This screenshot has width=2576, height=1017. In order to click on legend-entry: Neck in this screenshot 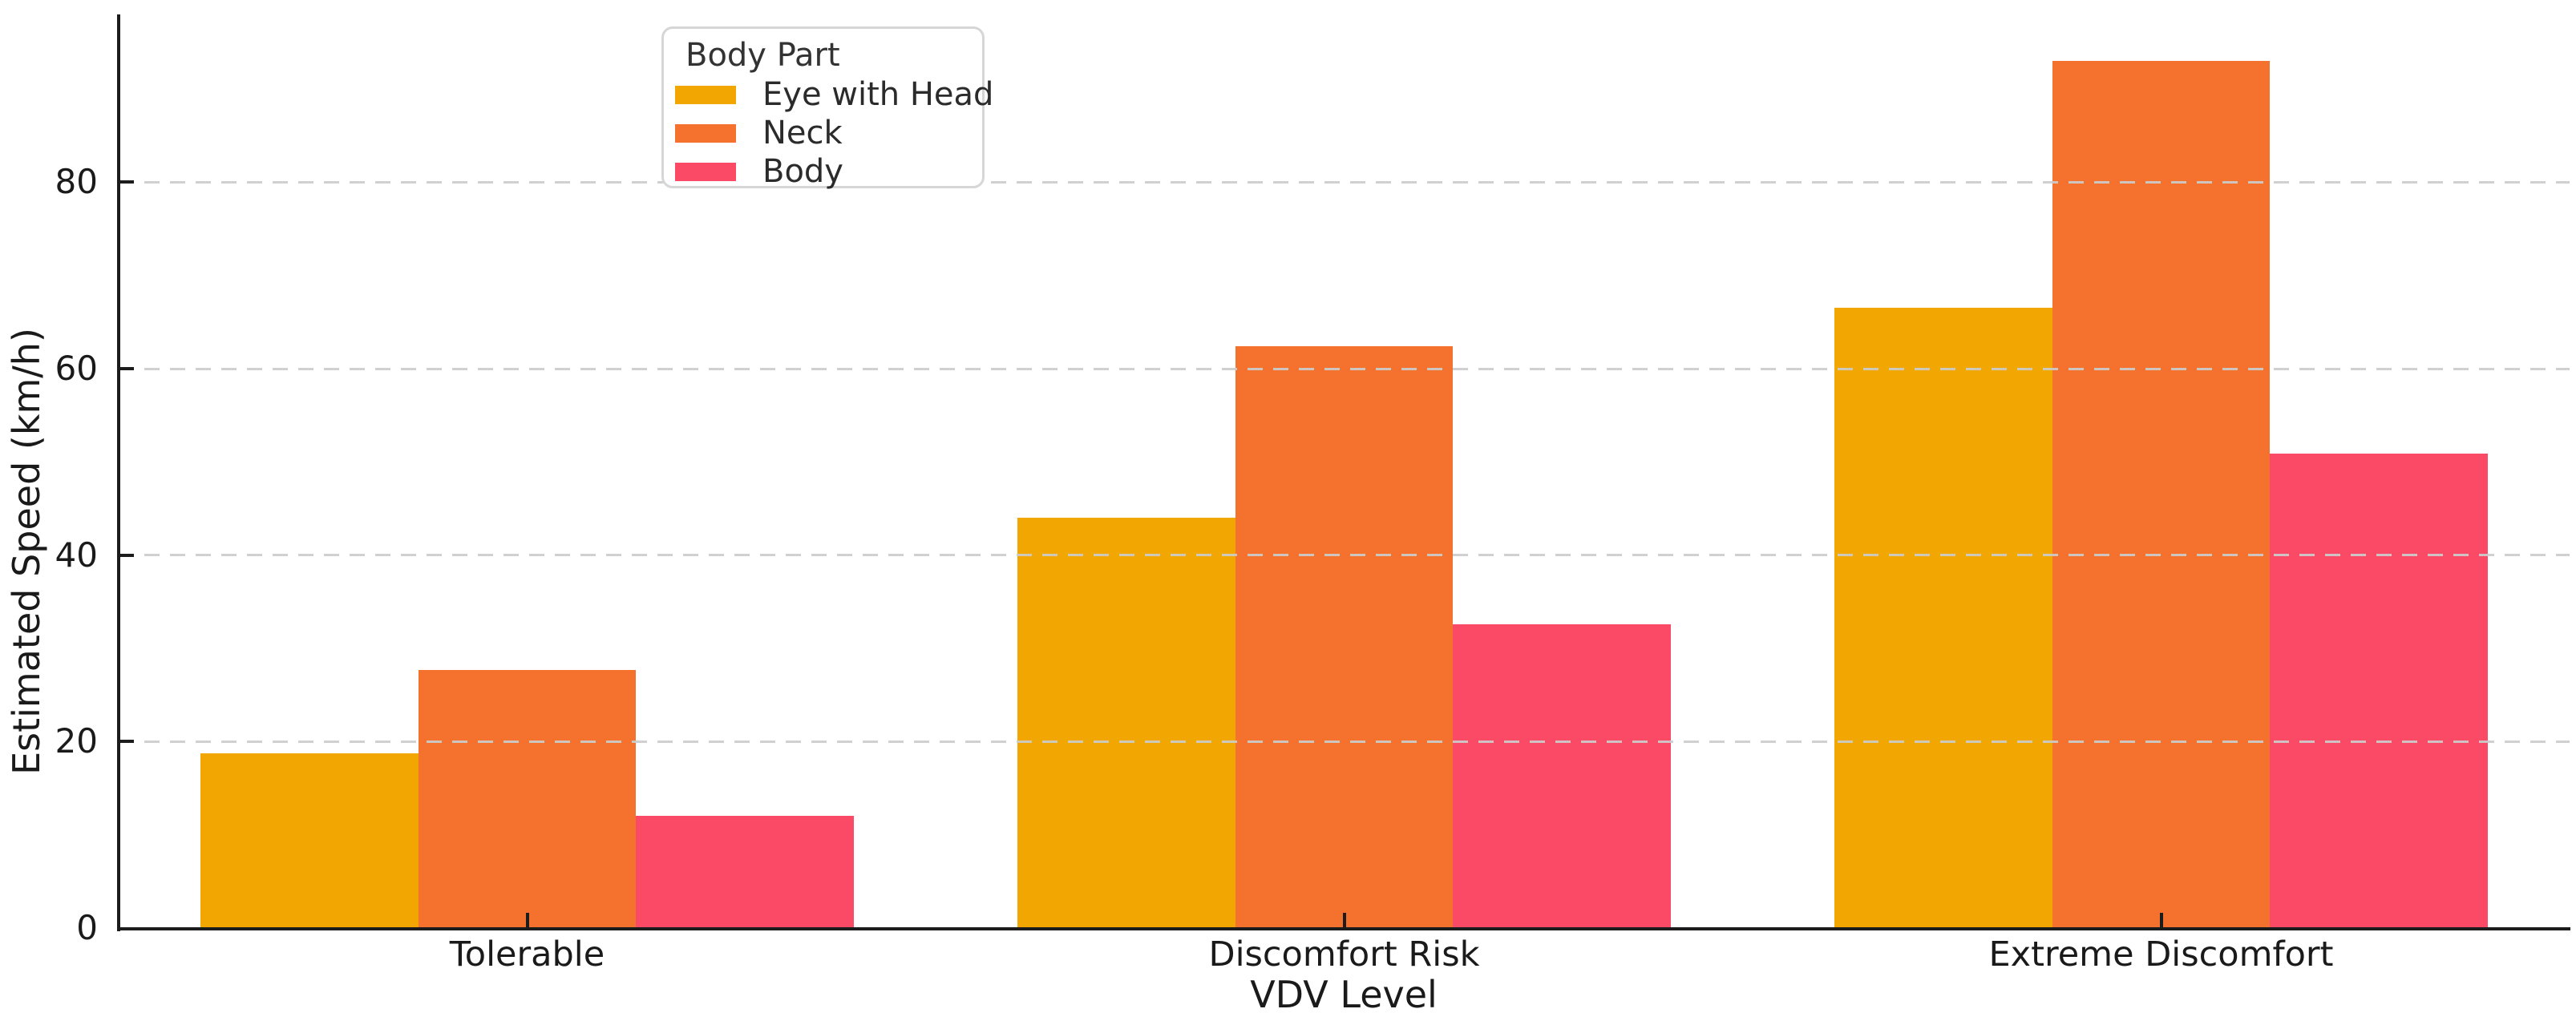, I will do `click(828, 133)`.